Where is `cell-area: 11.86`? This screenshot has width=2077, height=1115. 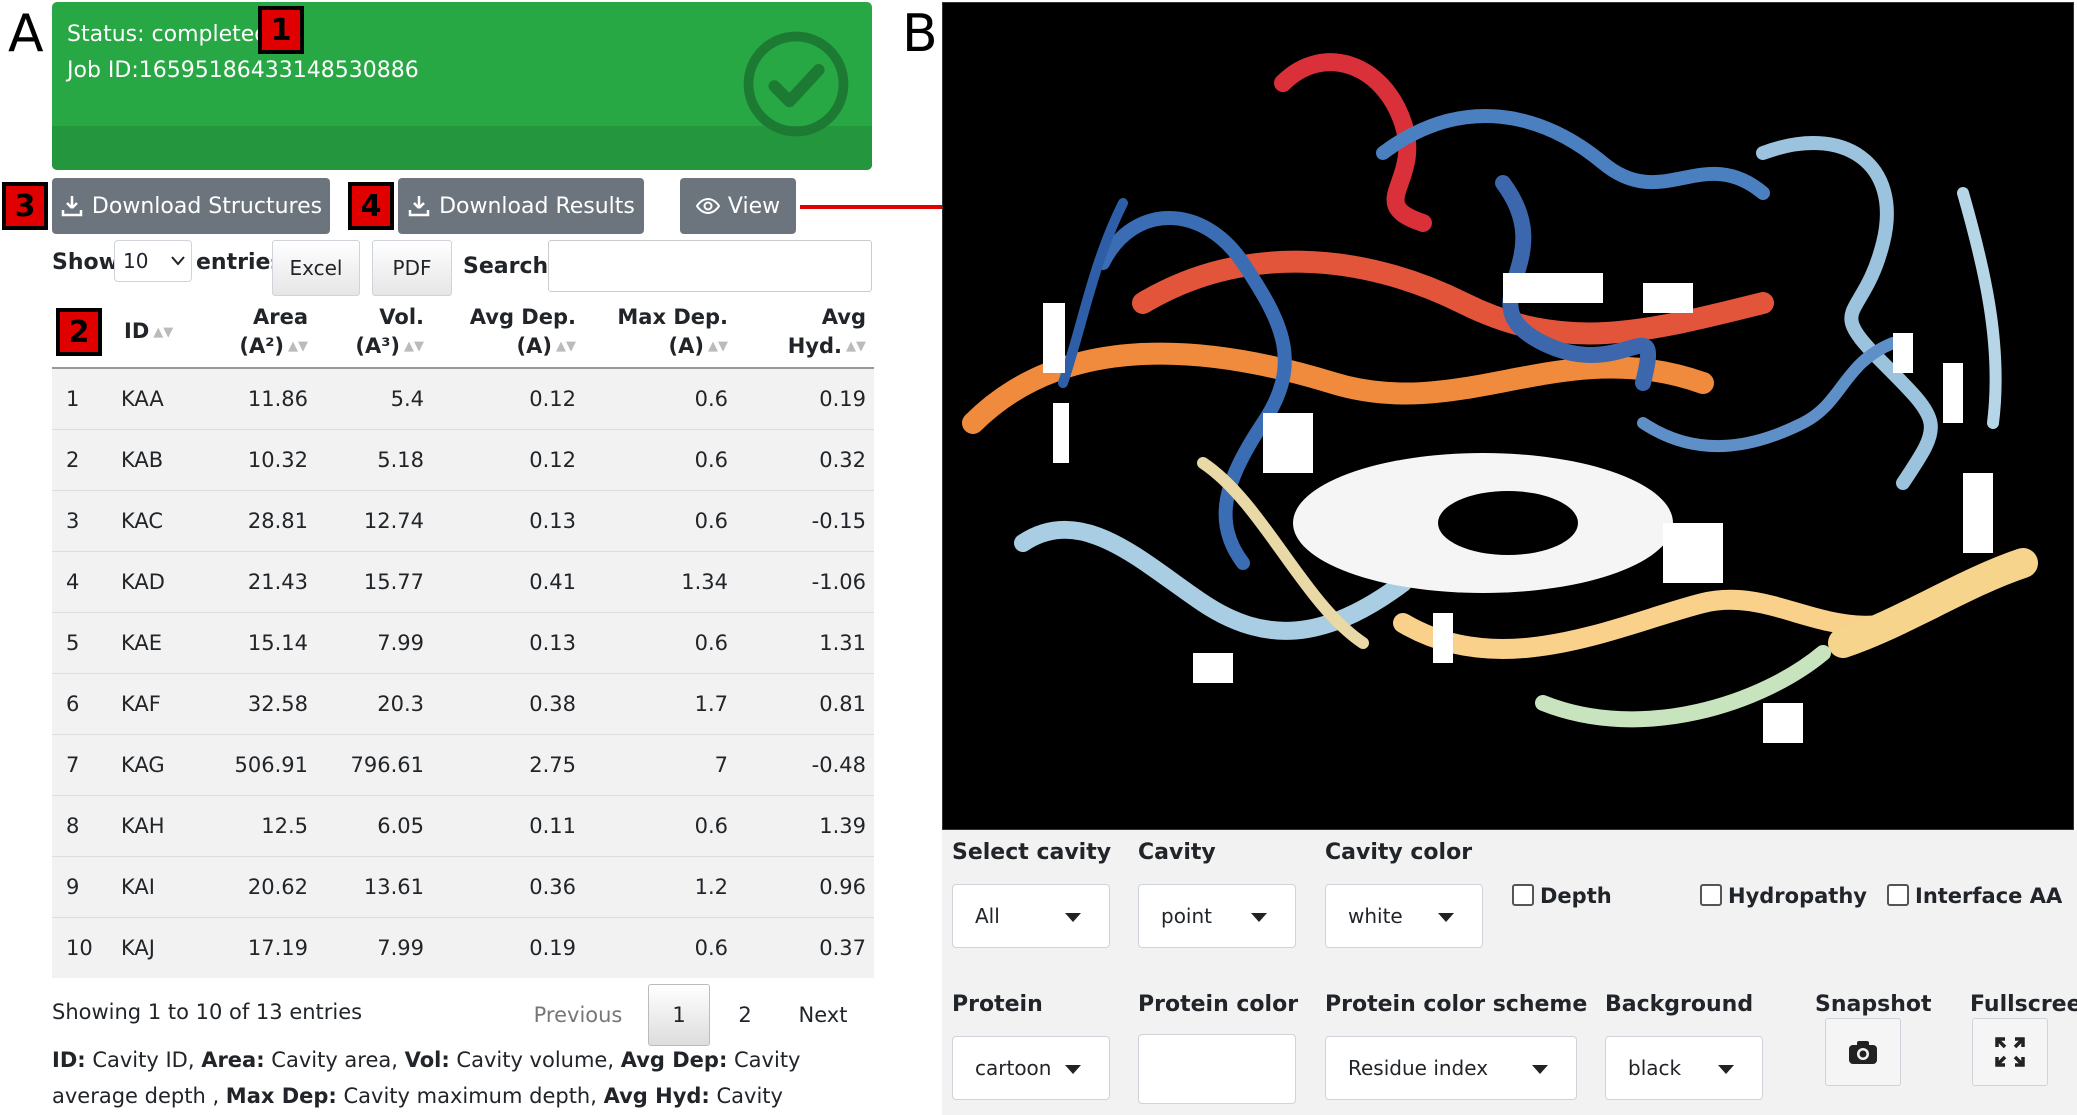 cell-area: 11.86 is located at coordinates (252, 398).